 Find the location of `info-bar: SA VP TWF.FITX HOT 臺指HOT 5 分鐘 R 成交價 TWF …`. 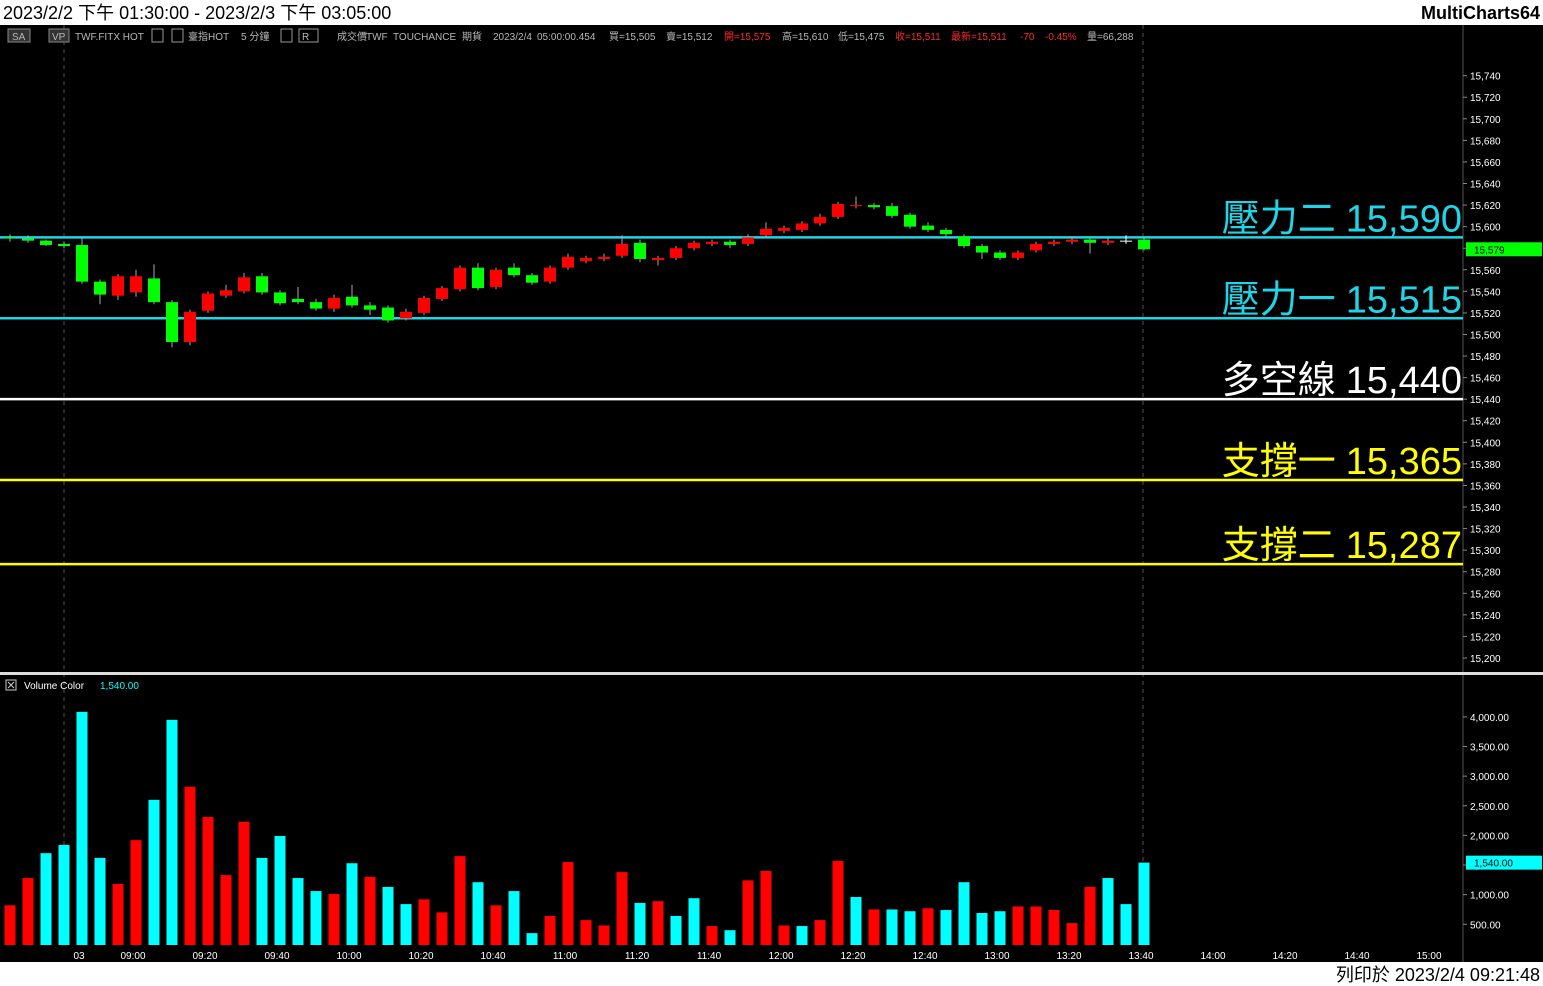

info-bar: SA VP TWF.FITX HOT 臺指HOT 5 分鐘 R 成交價 TWF … is located at coordinates (570, 35).